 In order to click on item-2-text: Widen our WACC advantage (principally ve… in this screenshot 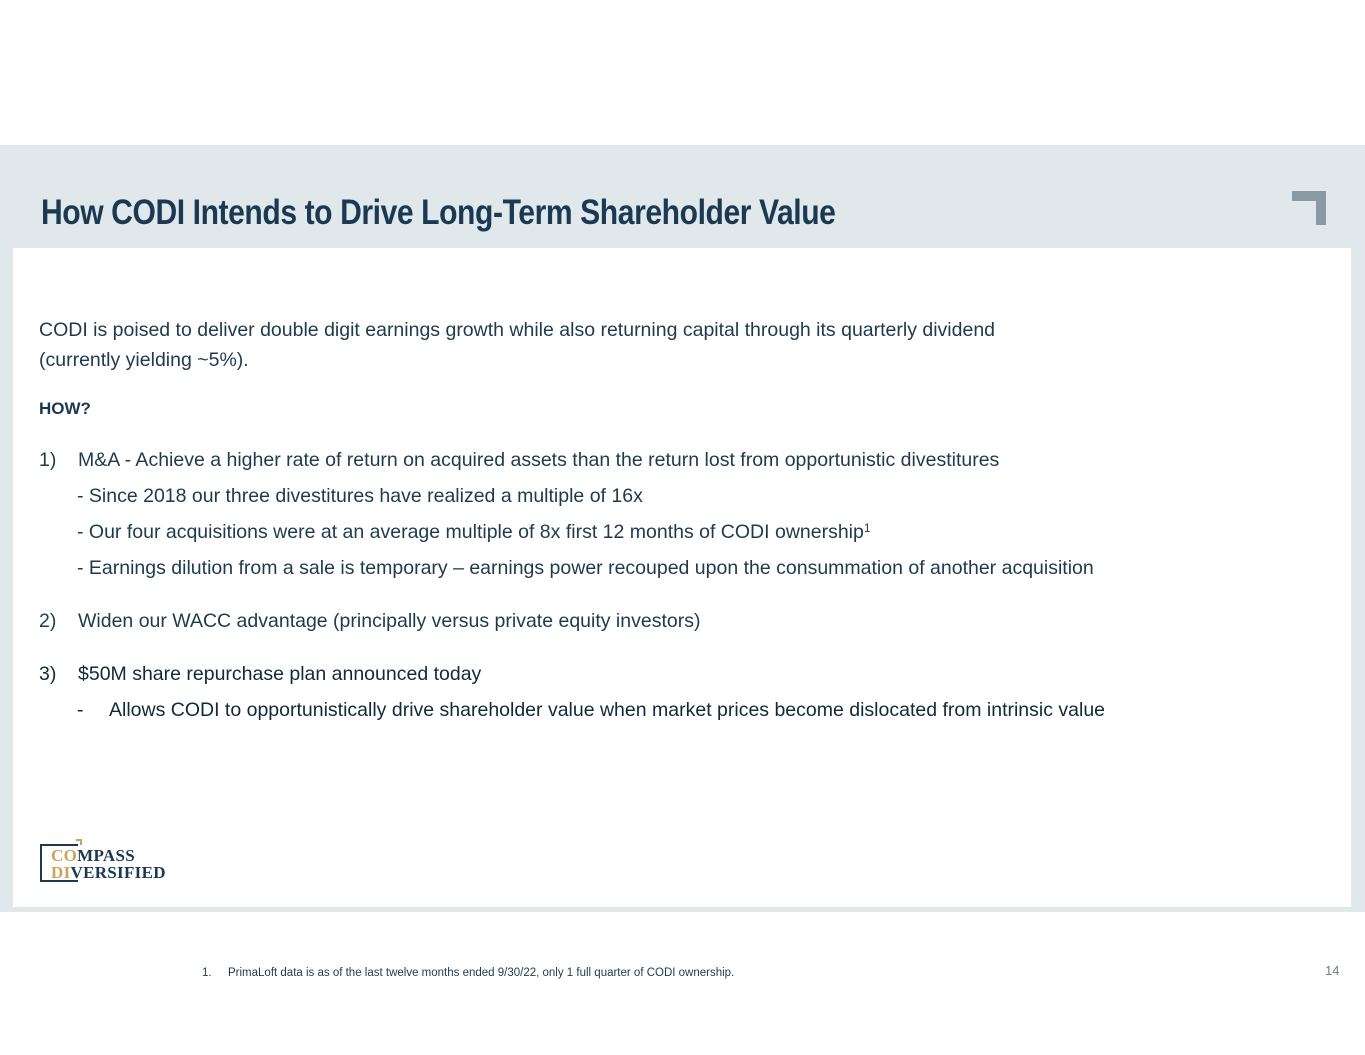, I will do `click(389, 621)`.